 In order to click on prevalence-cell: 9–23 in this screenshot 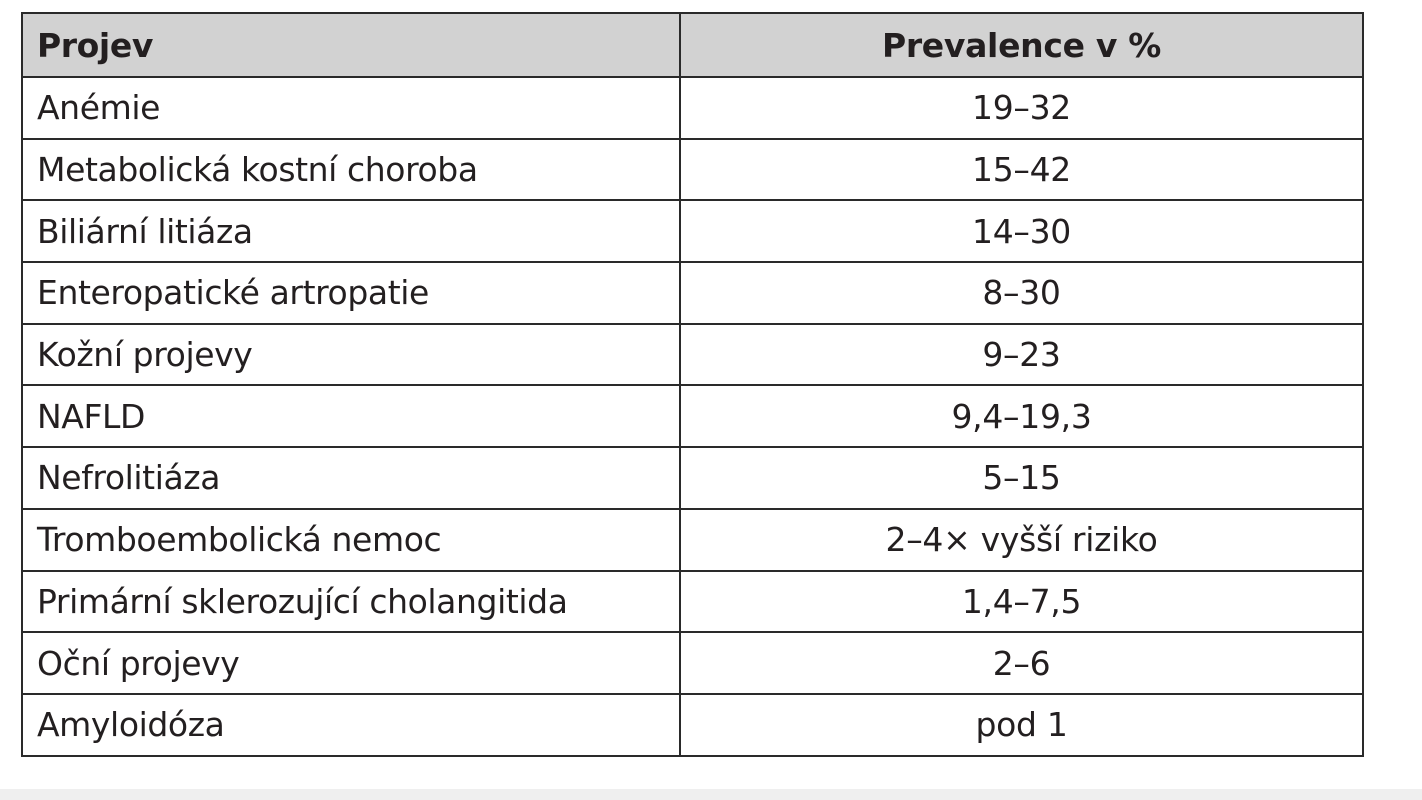, I will do `click(1021, 354)`.